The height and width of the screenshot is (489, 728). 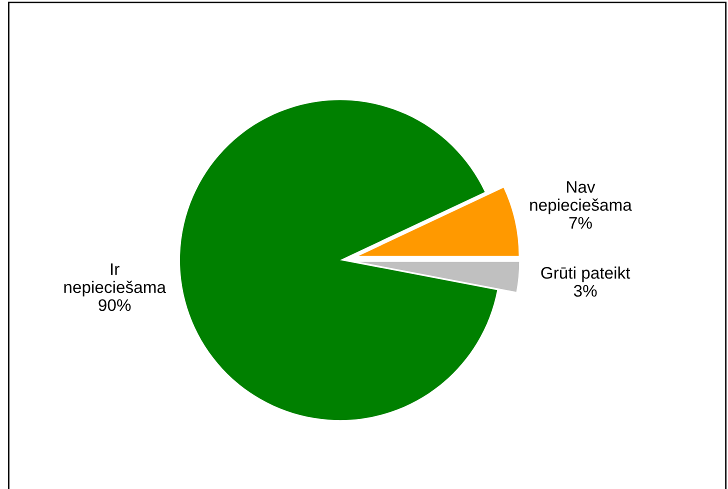 I want to click on data-label: 7%, so click(x=580, y=223).